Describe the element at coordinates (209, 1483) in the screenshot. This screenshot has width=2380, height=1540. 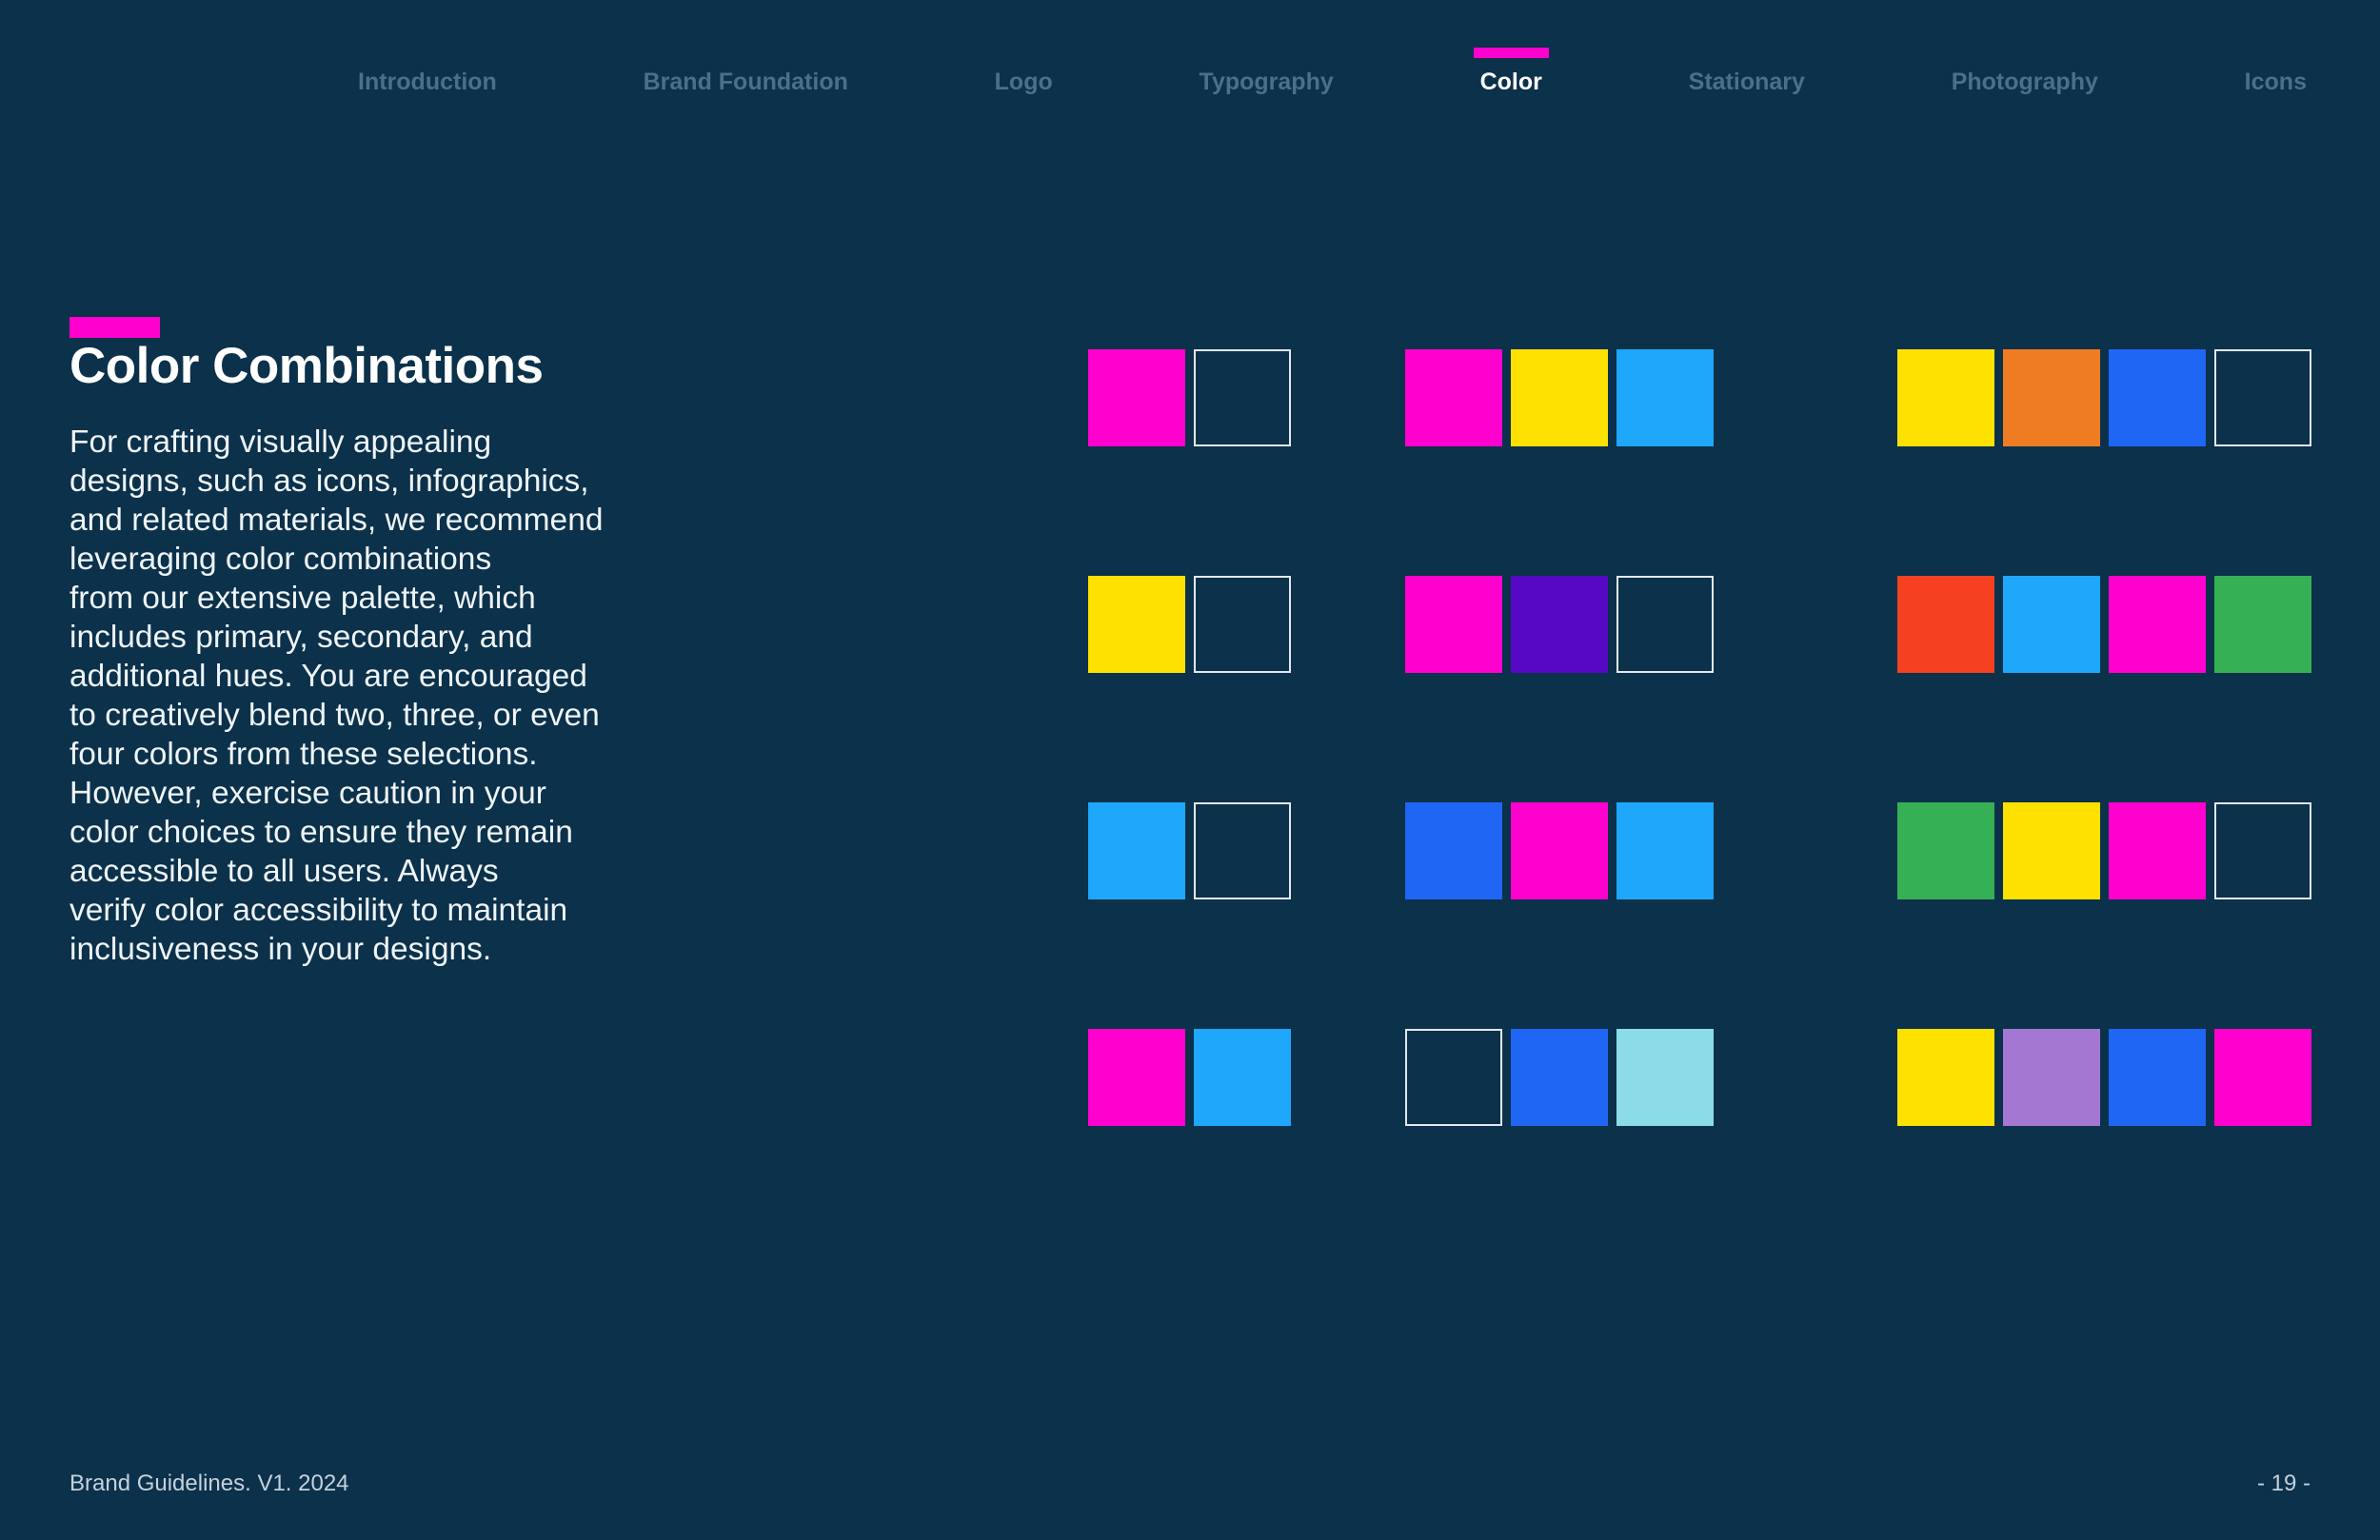
I see `footer-document-label: Brand Guidelines. V1. 2024` at that location.